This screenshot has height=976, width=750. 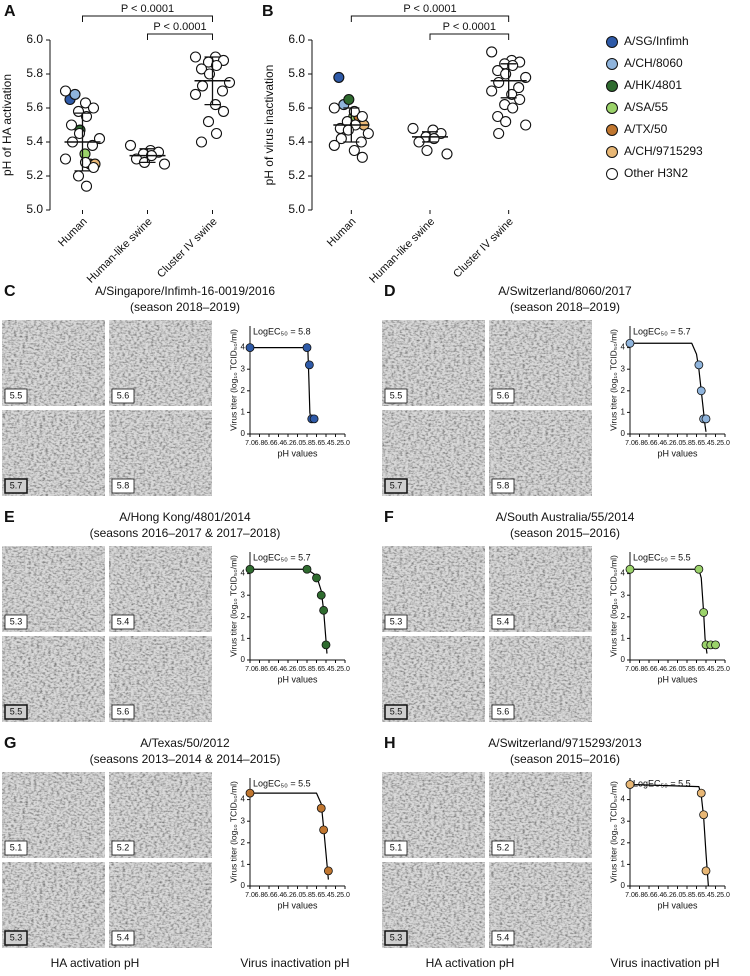 What do you see at coordinates (646, 107) in the screenshot?
I see `legend-label: A/SA/55` at bounding box center [646, 107].